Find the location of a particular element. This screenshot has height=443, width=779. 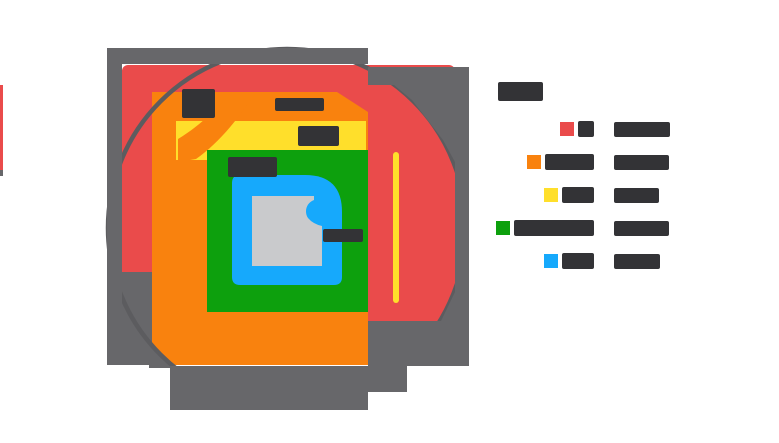

legend-title-redacted is located at coordinates (520, 91).